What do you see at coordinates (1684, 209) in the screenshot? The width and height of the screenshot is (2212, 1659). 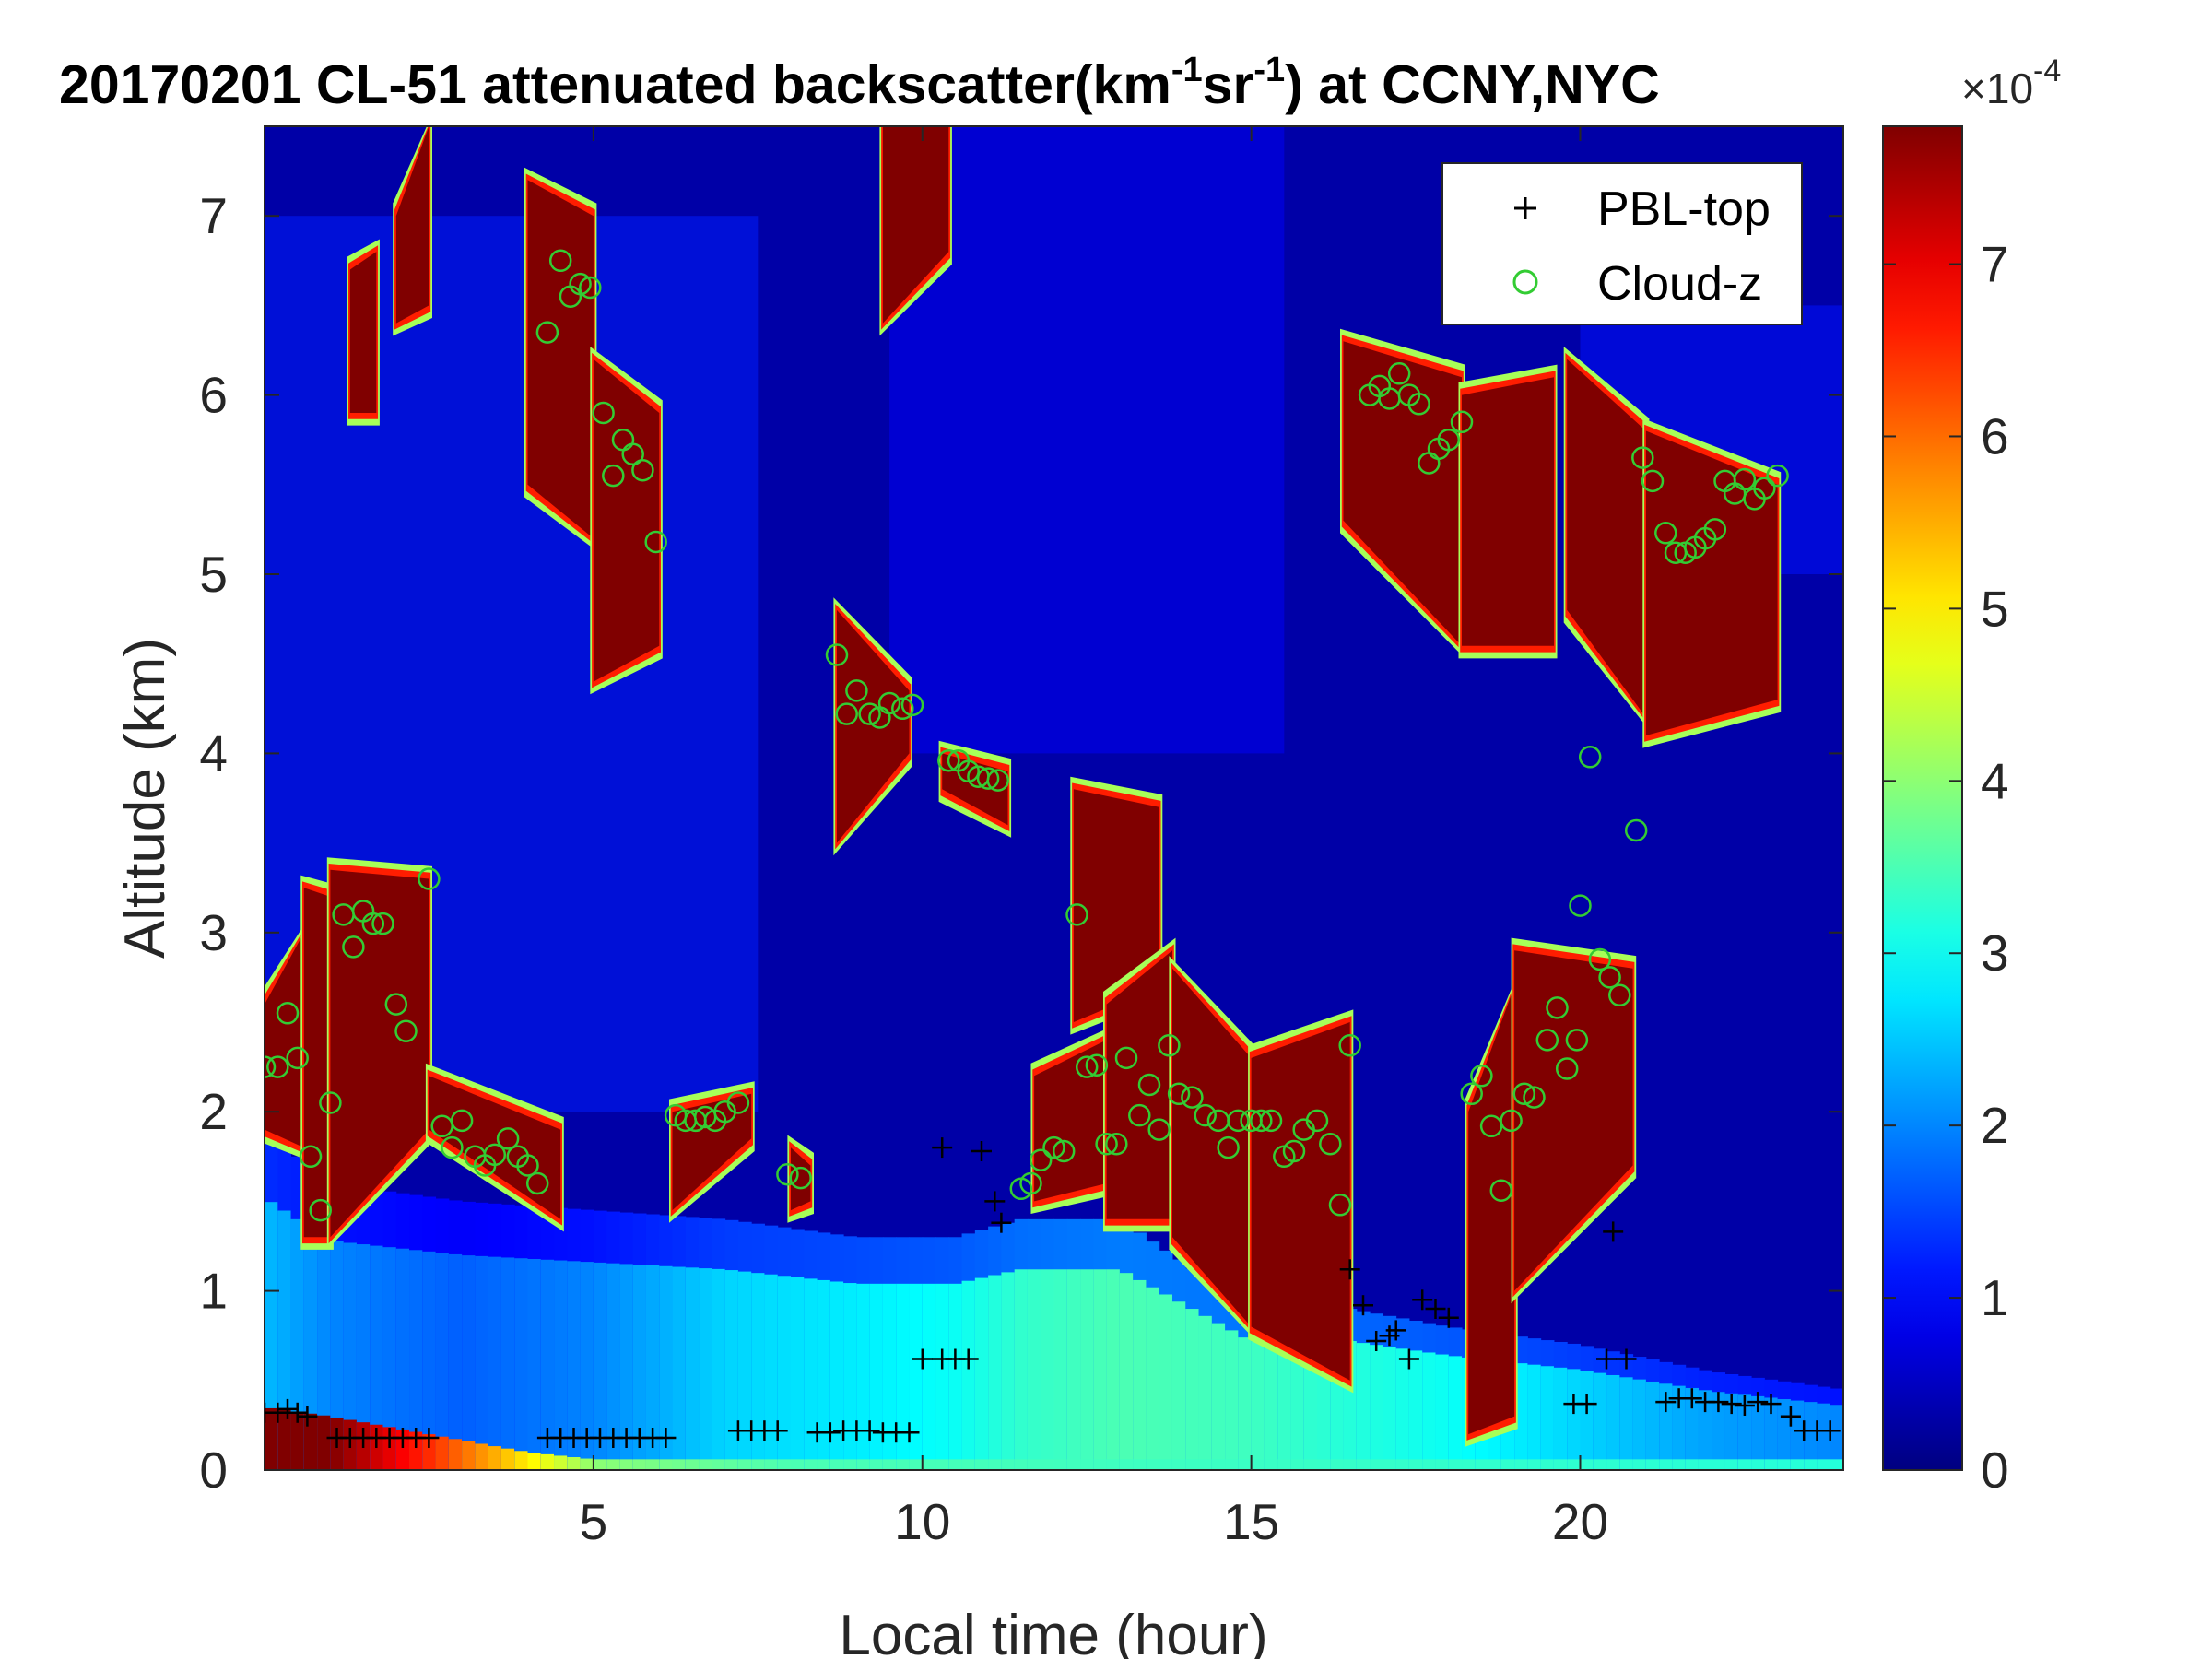 I see `legend-label-pbl-top: PBL-top` at bounding box center [1684, 209].